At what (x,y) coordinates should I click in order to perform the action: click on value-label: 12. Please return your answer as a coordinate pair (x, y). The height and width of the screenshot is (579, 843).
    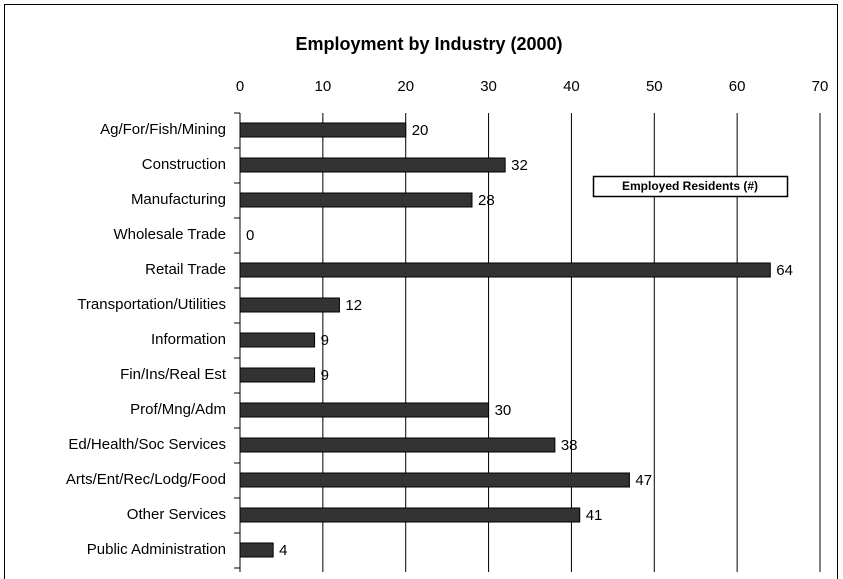
    Looking at the image, I should click on (353, 305).